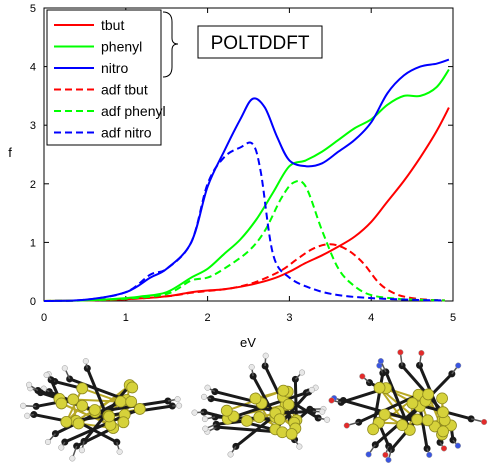 The height and width of the screenshot is (474, 500). I want to click on series-line-adf-tbut, so click(244, 272).